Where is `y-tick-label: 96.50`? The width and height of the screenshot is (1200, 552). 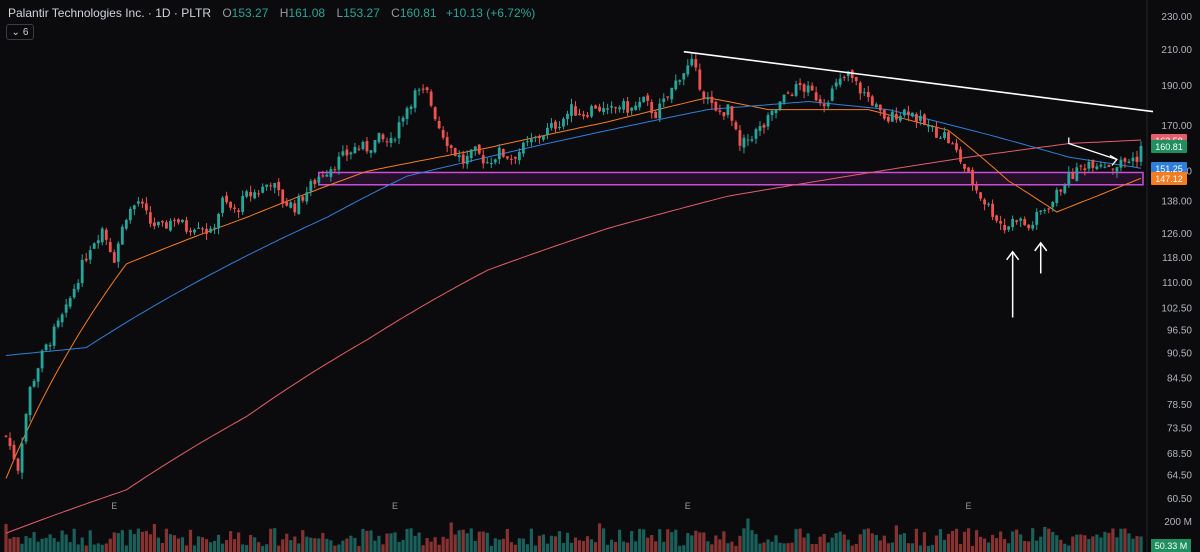 y-tick-label: 96.50 is located at coordinates (1179, 330).